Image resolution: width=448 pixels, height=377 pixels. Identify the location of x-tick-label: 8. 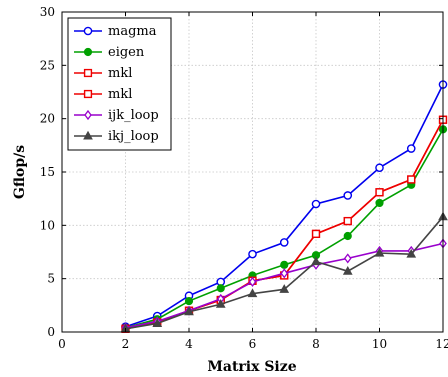
(316, 344).